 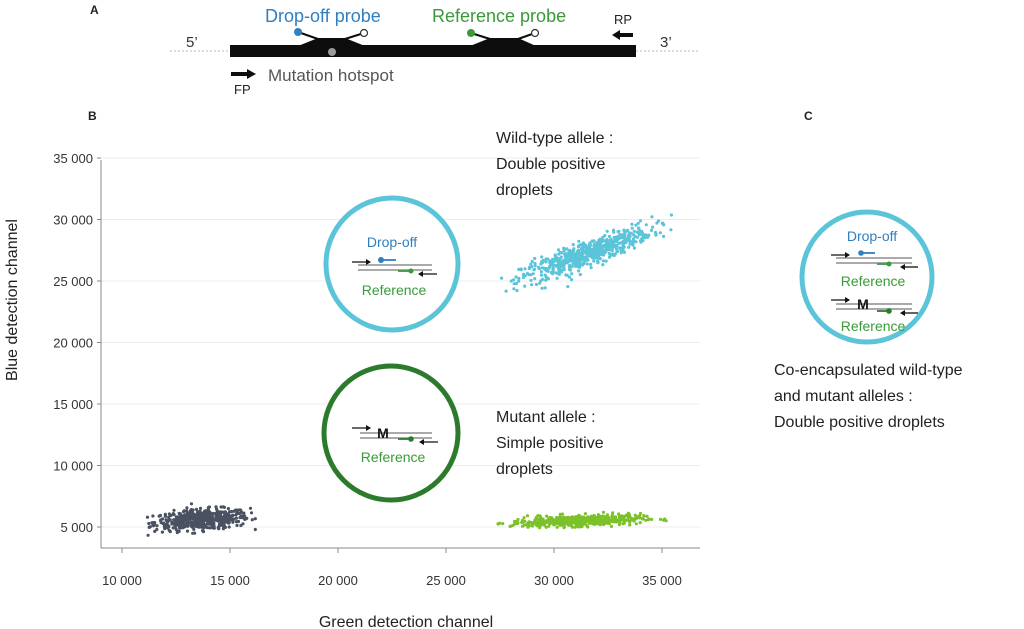 What do you see at coordinates (524, 469) in the screenshot?
I see `mutant-annotation-line3: droplets` at bounding box center [524, 469].